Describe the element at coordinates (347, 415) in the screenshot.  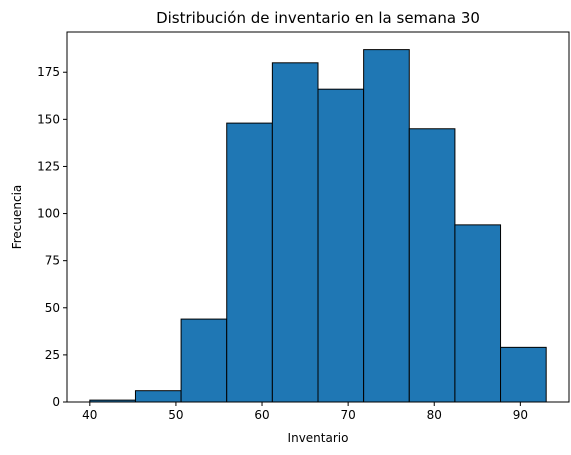
I see `x-tick-label: 70` at that location.